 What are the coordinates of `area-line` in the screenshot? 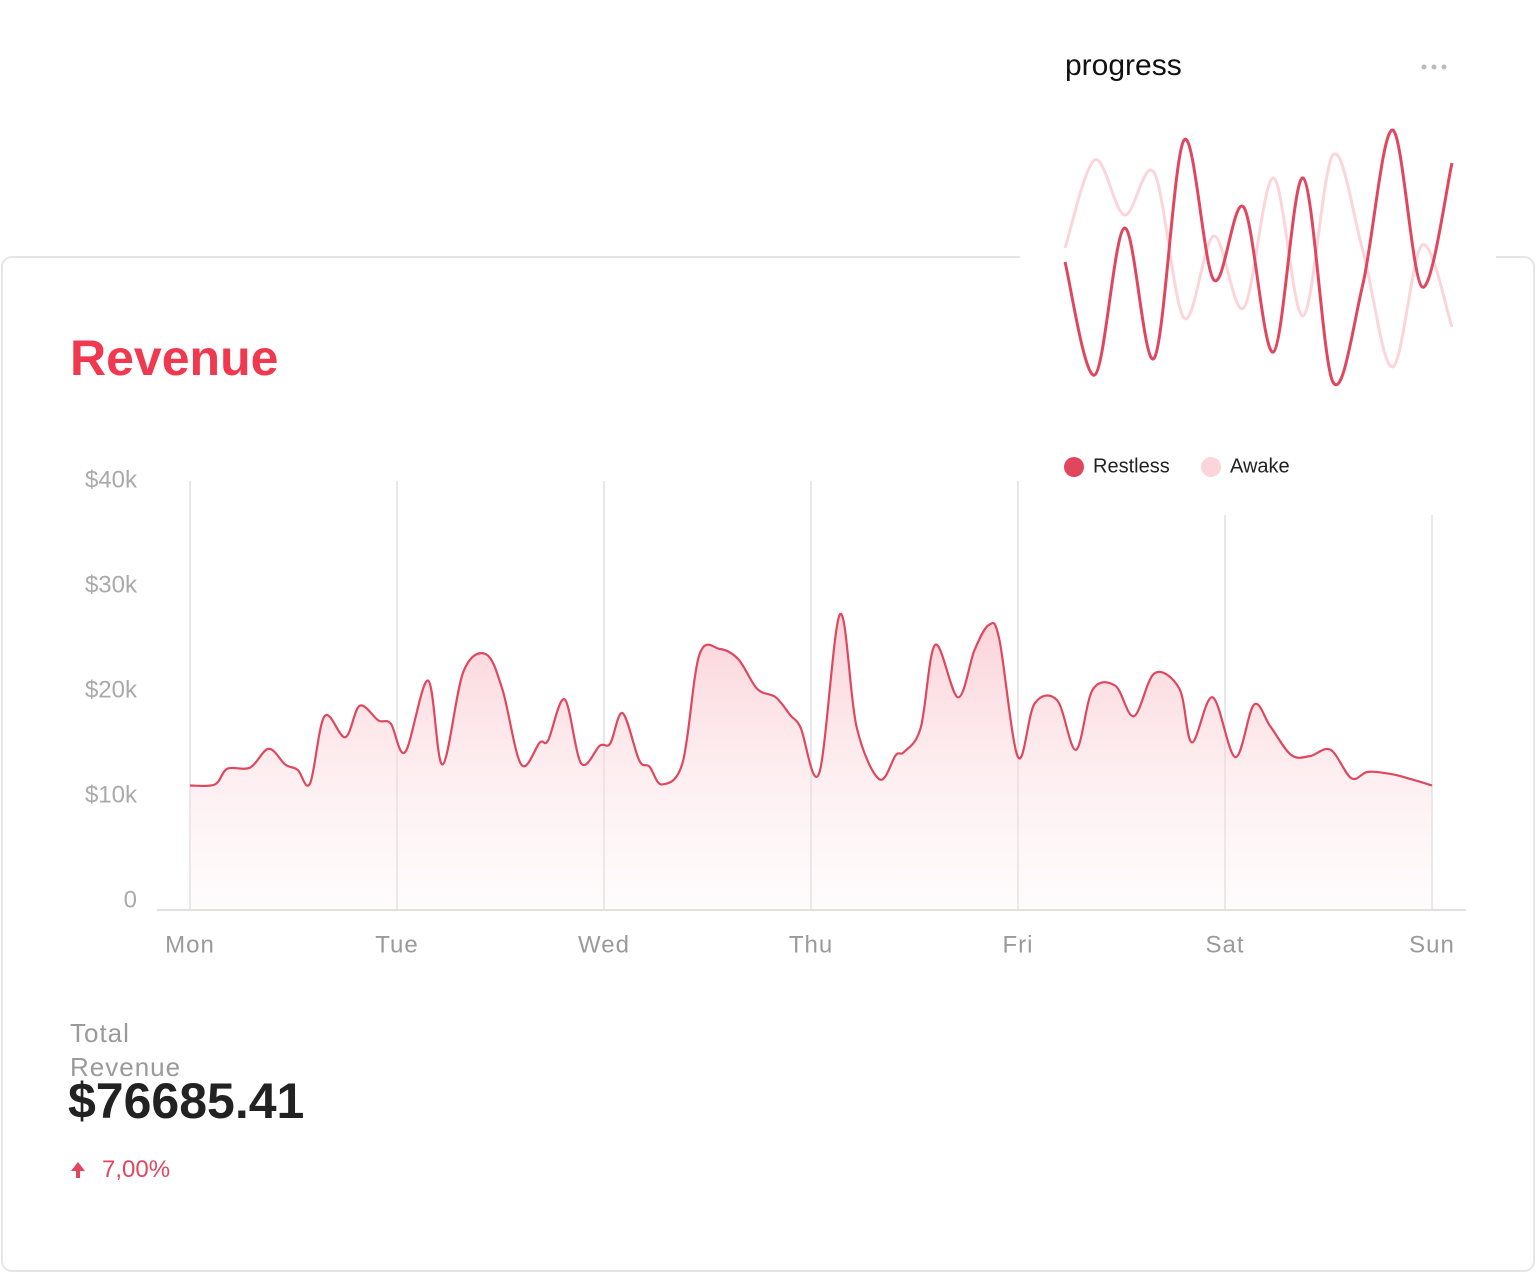 It's located at (811, 700).